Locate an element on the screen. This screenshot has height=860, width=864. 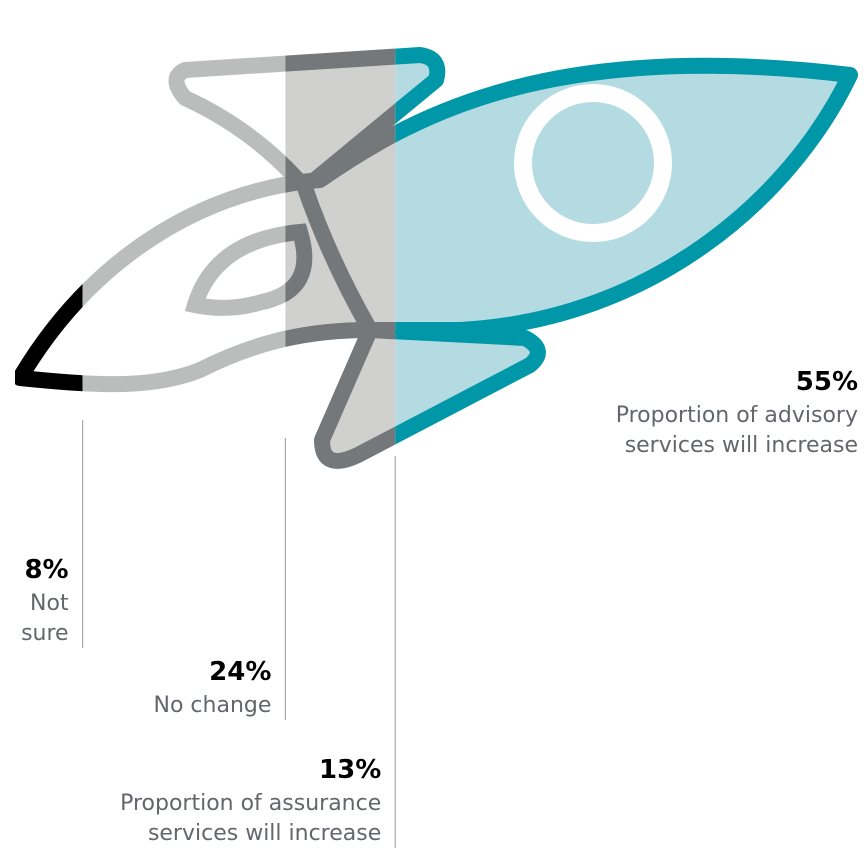
rocket-window is located at coordinates (593, 163).